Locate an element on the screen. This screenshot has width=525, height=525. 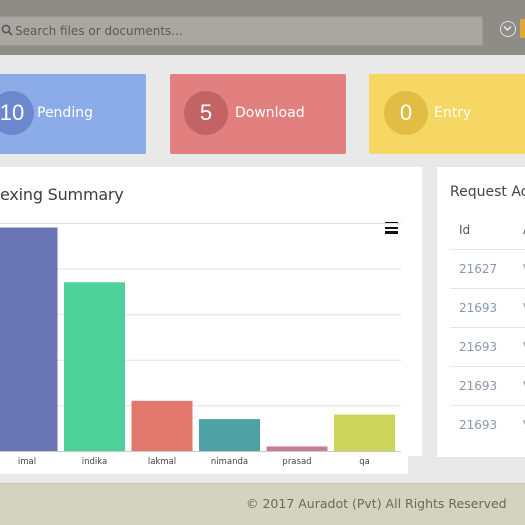
table-row: 21627 V is located at coordinates (487, 268).